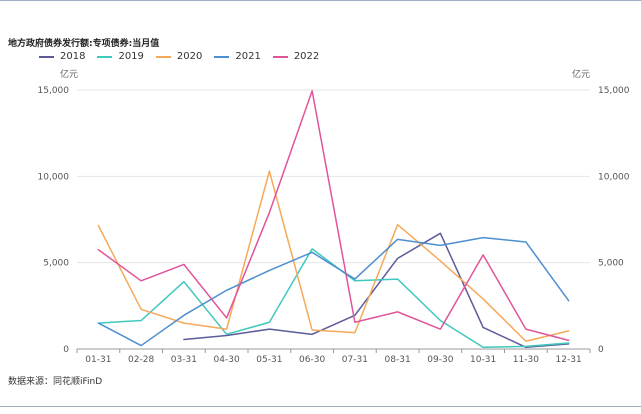  What do you see at coordinates (66, 350) in the screenshot?
I see `y-tick-label-left: 0` at bounding box center [66, 350].